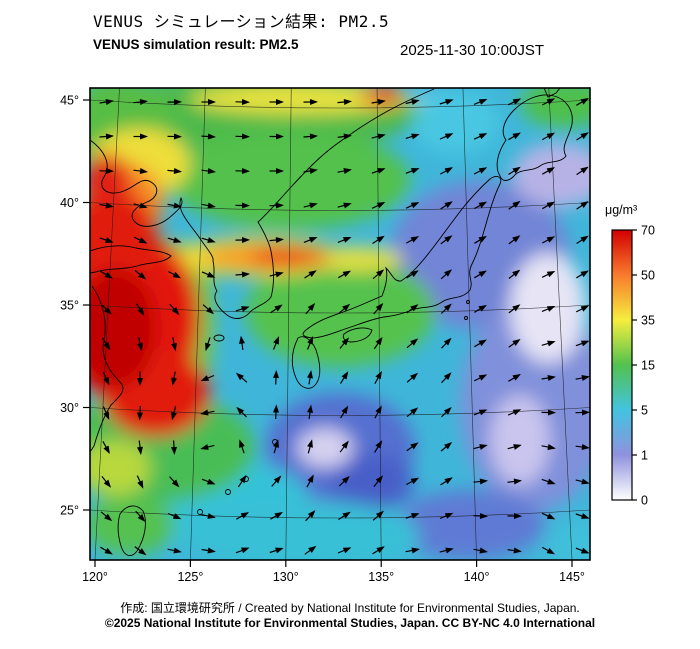 Image resolution: width=700 pixels, height=649 pixels. I want to click on colorbar-ticks: 70 50 35 15 5 1 0, so click(643, 366).